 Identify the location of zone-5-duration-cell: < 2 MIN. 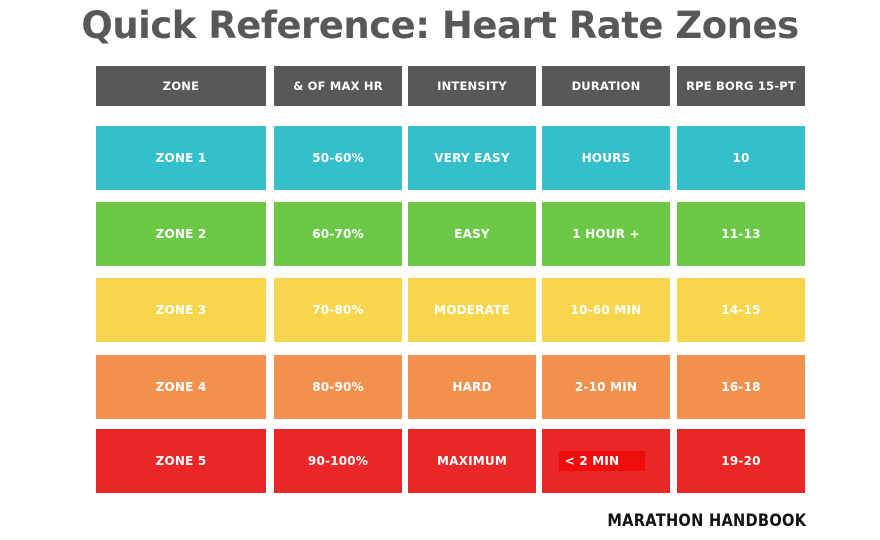
(606, 461).